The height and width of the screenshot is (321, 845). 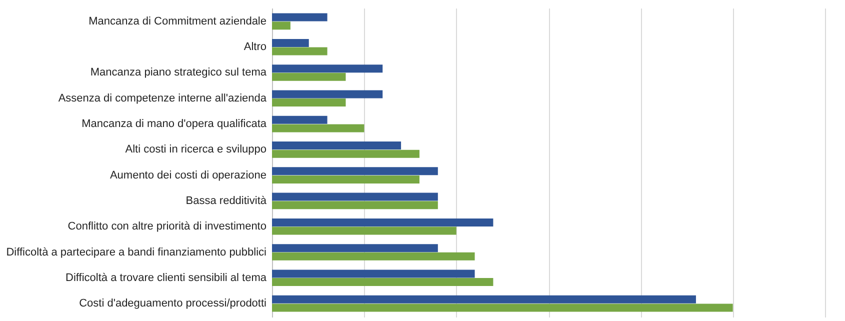 What do you see at coordinates (255, 47) in the screenshot?
I see `y-tick-label: Altro` at bounding box center [255, 47].